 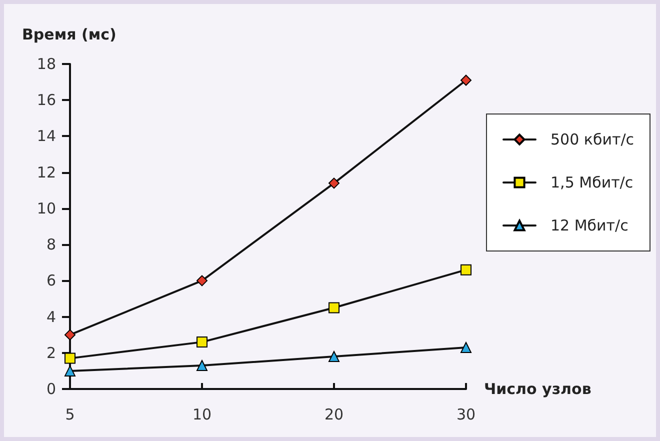 What do you see at coordinates (334, 415) in the screenshot?
I see `x-tick-label: 20` at bounding box center [334, 415].